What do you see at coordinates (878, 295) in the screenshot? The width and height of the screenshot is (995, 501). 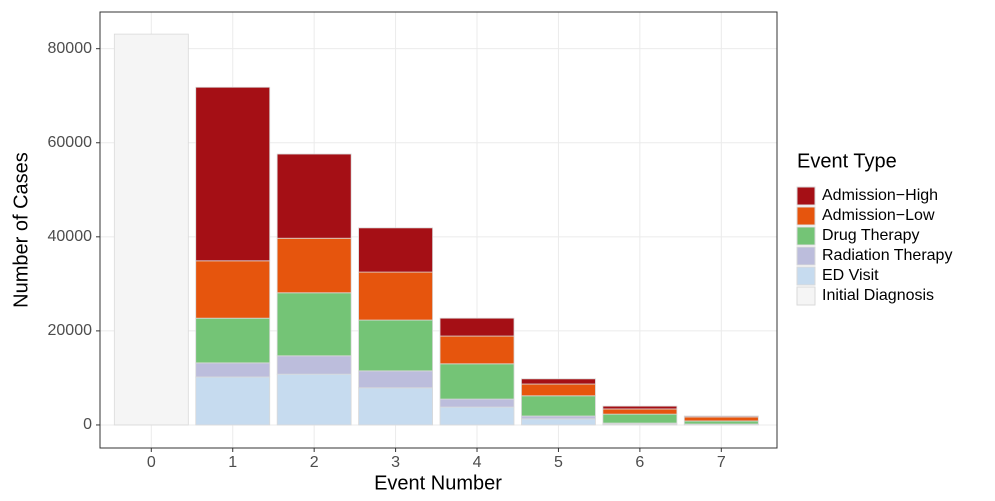 I see `legend-label: Initial Diagnosis` at bounding box center [878, 295].